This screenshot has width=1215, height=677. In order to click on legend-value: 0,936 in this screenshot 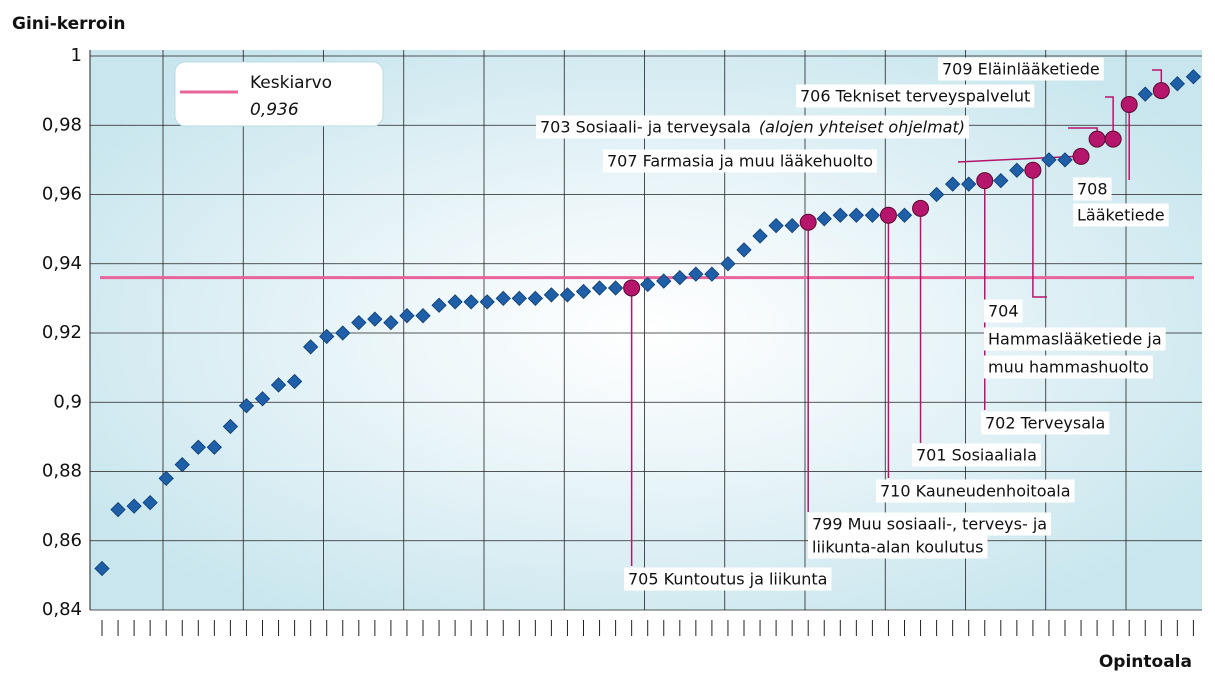, I will do `click(274, 110)`.